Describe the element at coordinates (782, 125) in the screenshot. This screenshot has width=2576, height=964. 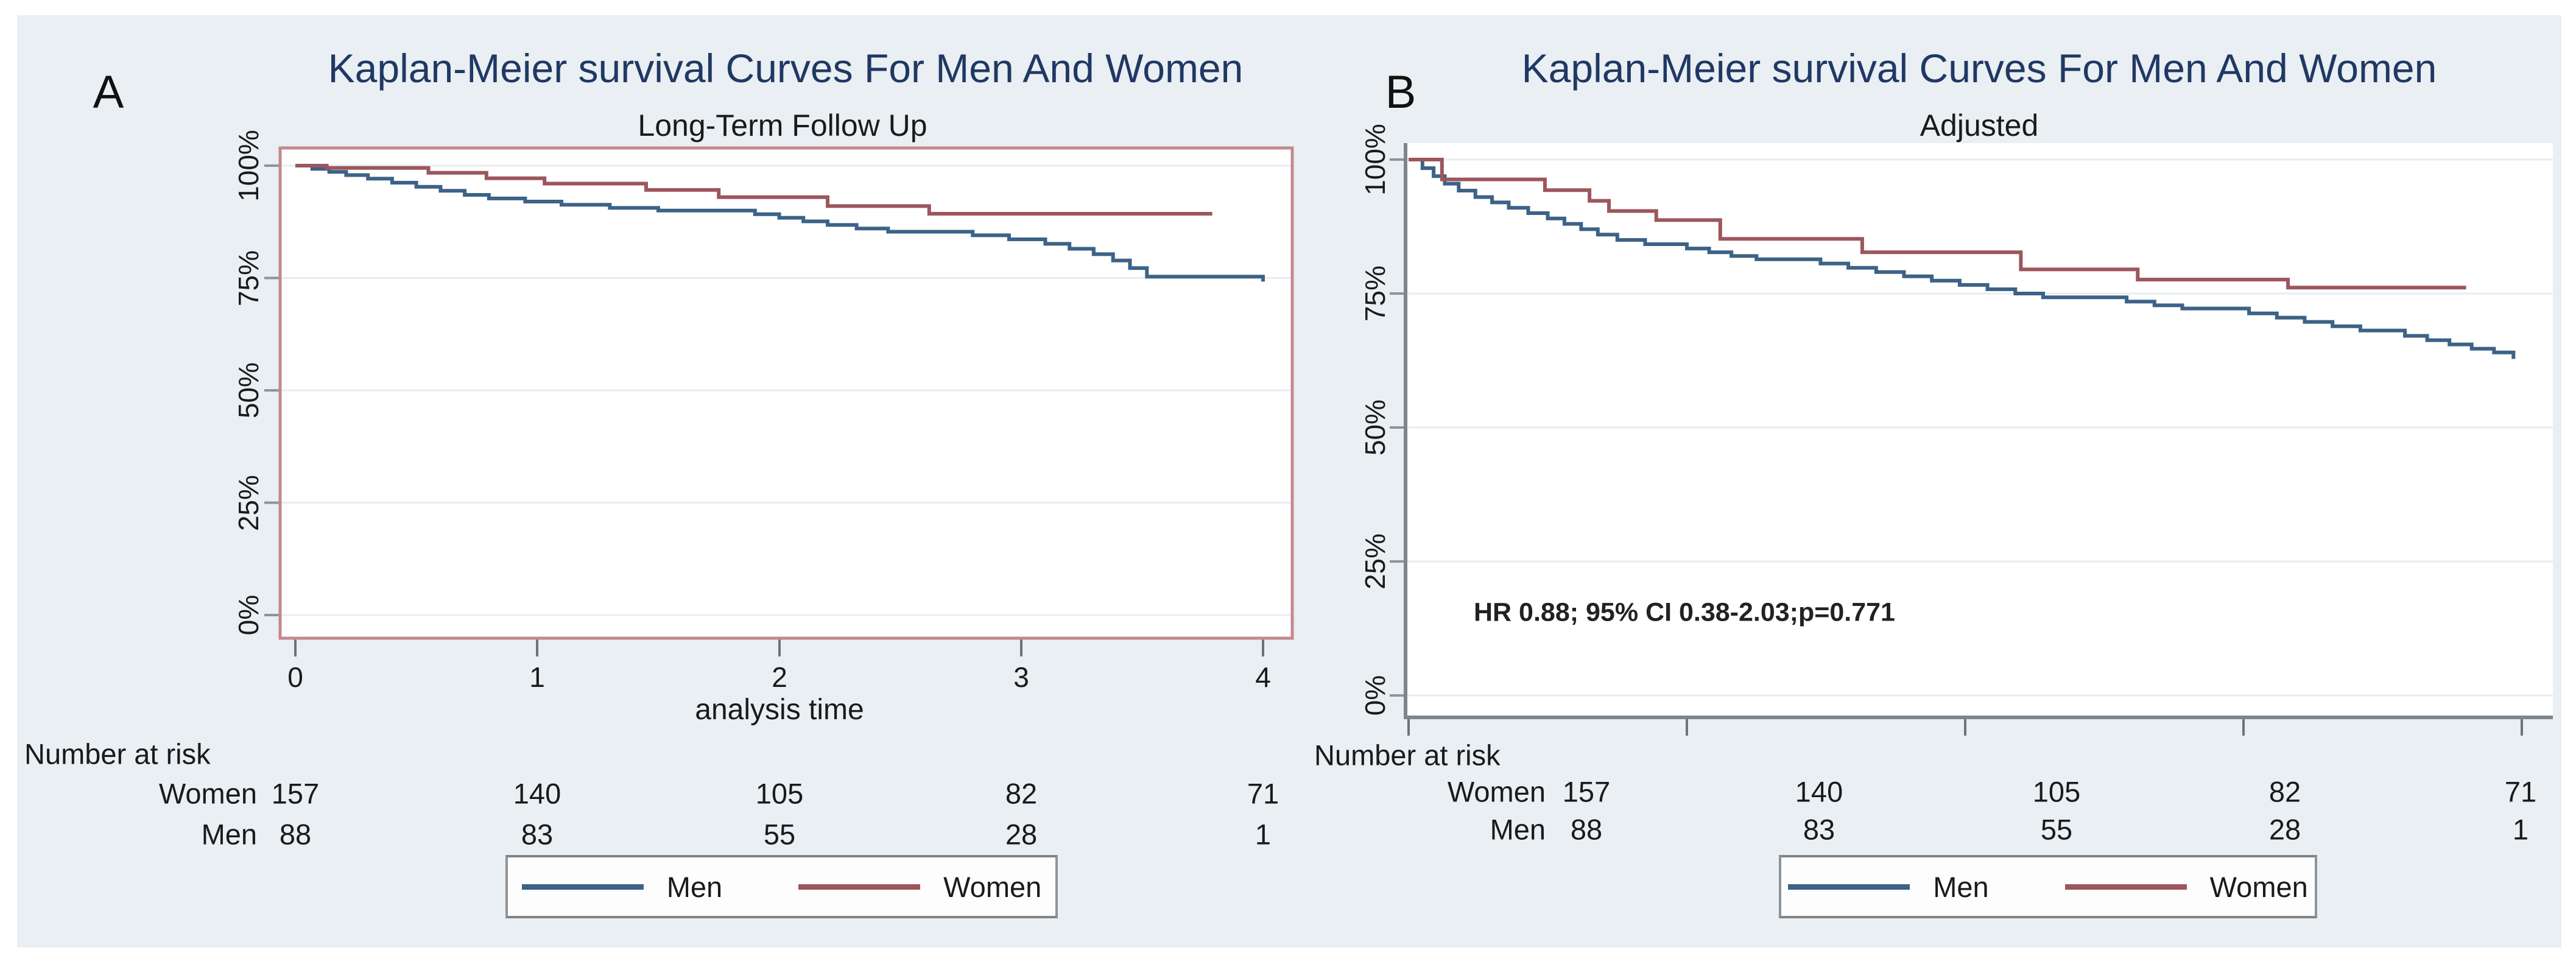
I see `panel-a-subtitle: Long-Term Follow Up` at that location.